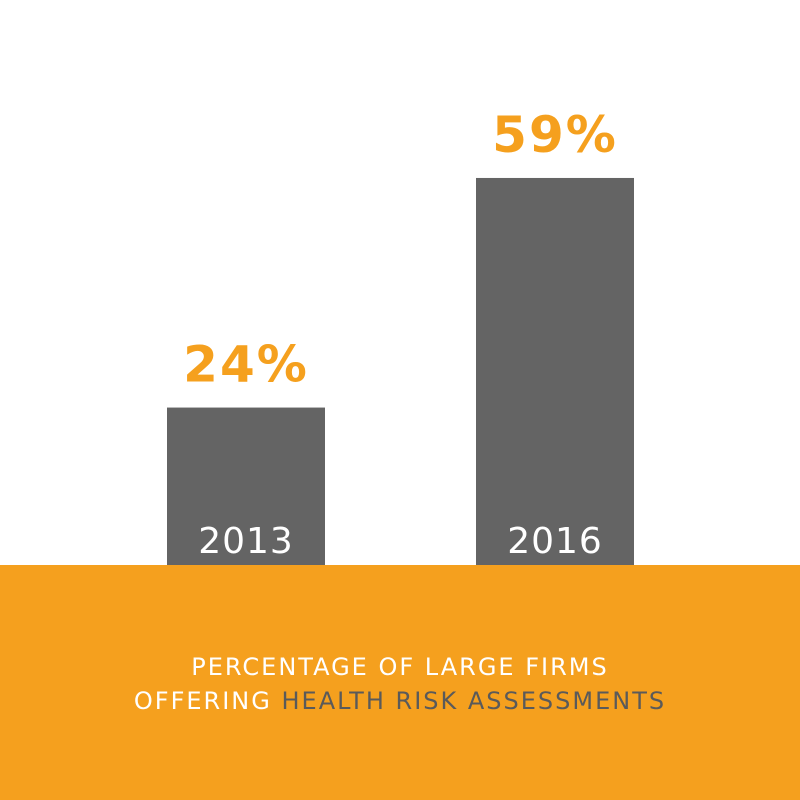 This screenshot has width=800, height=800. Describe the element at coordinates (400, 667) in the screenshot. I see `title-line: PERCENTAGE OF LARGE FIRMS` at that location.